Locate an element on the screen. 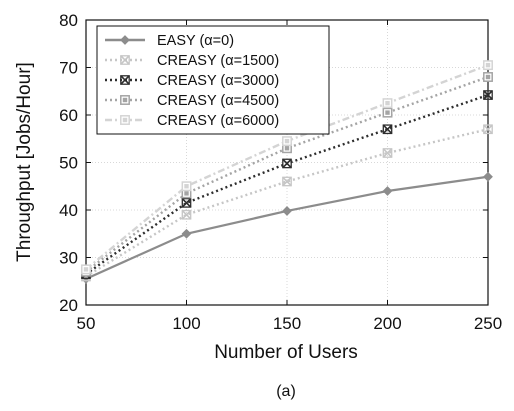 Image resolution: width=514 pixels, height=411 pixels. legend-entry: CREASY (α=3000) is located at coordinates (192, 81).